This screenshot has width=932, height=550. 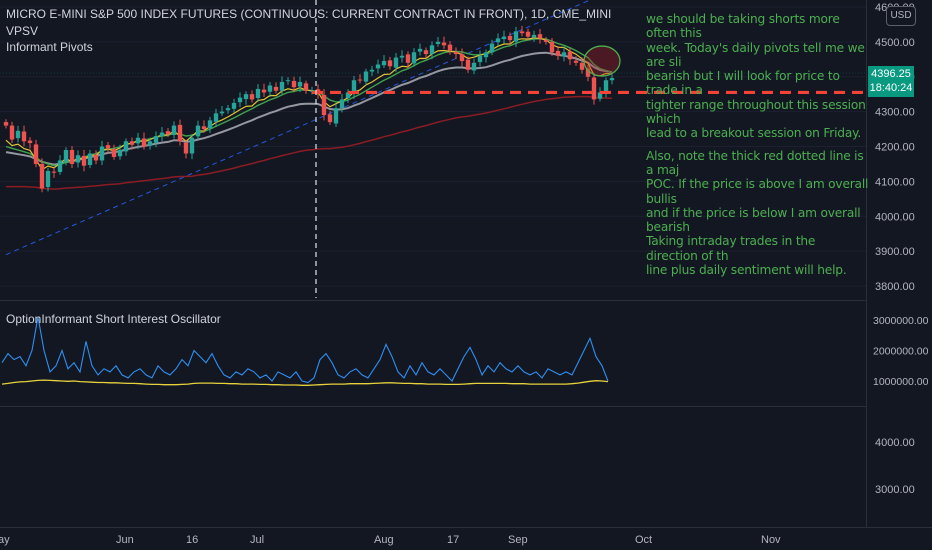 What do you see at coordinates (895, 182) in the screenshot?
I see `price-tick-label: 4100.00` at bounding box center [895, 182].